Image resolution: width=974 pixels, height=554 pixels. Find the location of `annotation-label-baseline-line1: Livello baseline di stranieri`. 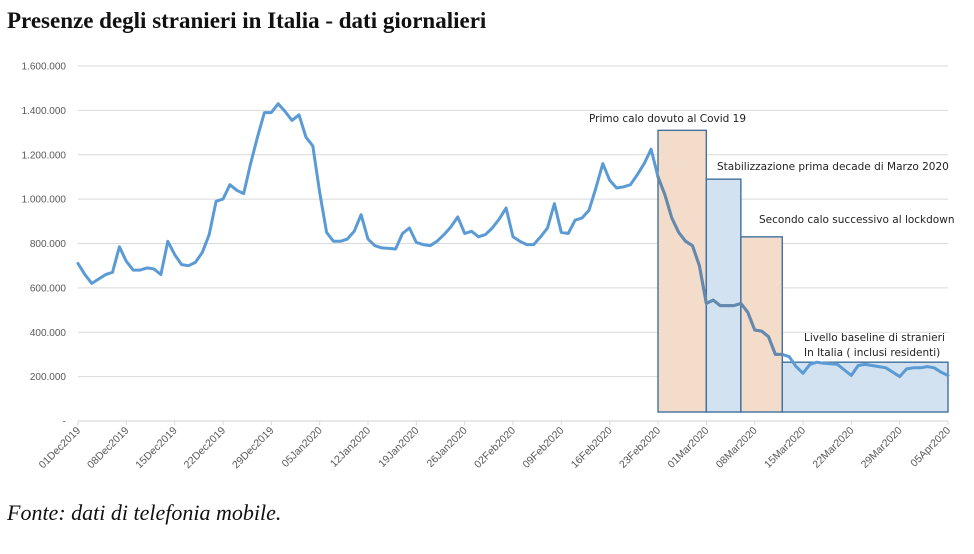

annotation-label-baseline-line1: Livello baseline di stranieri is located at coordinates (874, 338).